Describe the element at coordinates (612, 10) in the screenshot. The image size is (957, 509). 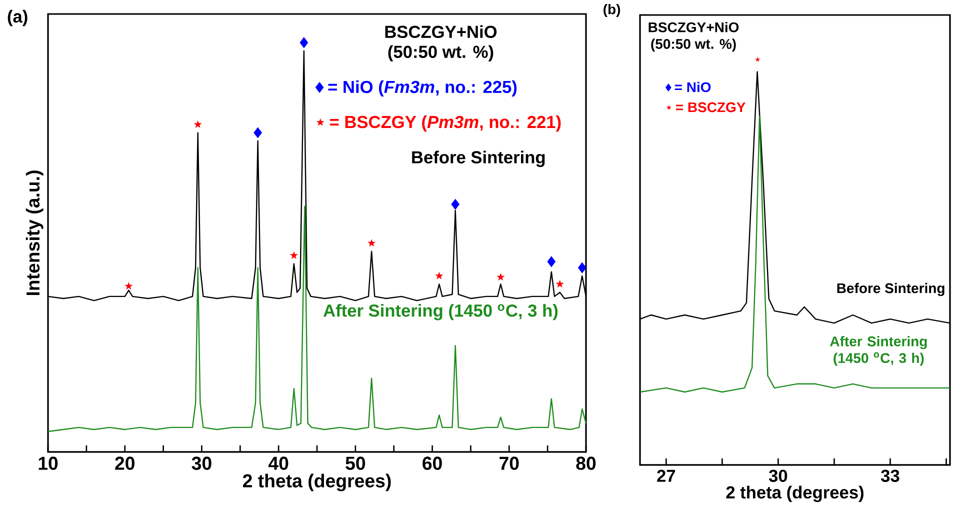
I see `text: (b)` at that location.